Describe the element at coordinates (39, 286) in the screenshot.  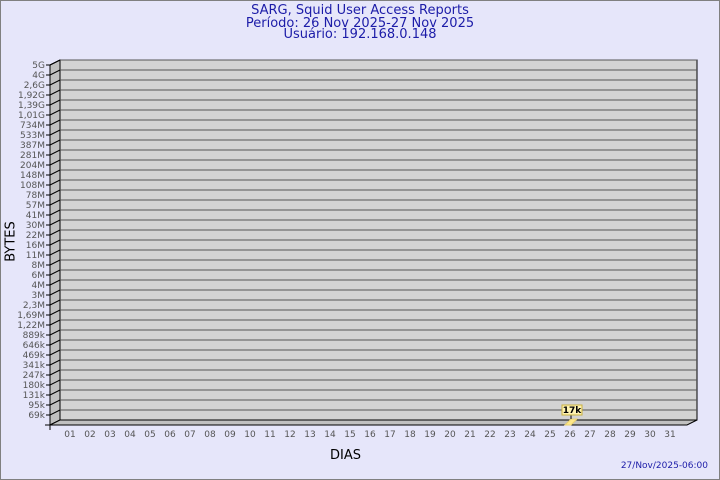
I see `y-tick-label: 4M` at that location.